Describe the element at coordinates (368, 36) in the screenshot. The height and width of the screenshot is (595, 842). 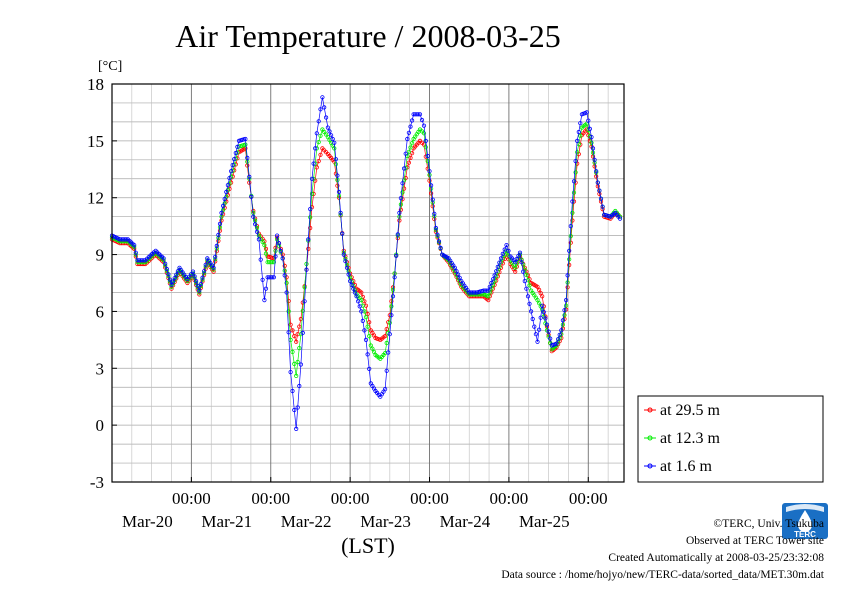
I see `chart-title: Air Temperature / 2008-03-25` at that location.